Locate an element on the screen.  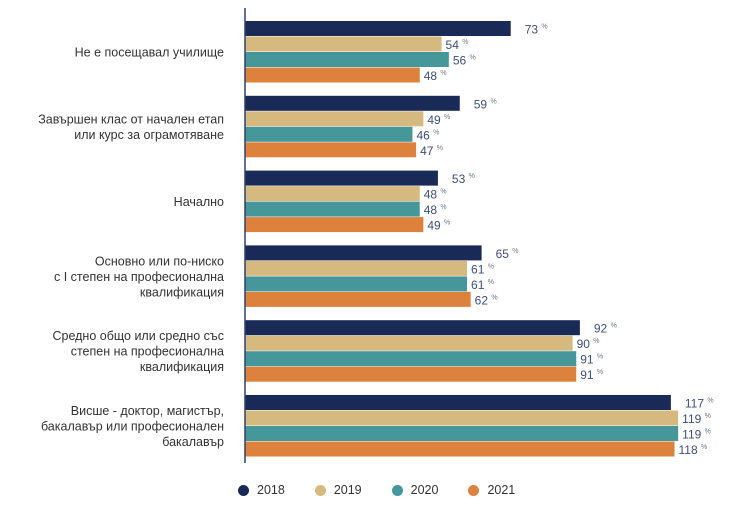
data-label-value: 118 is located at coordinates (690, 450).